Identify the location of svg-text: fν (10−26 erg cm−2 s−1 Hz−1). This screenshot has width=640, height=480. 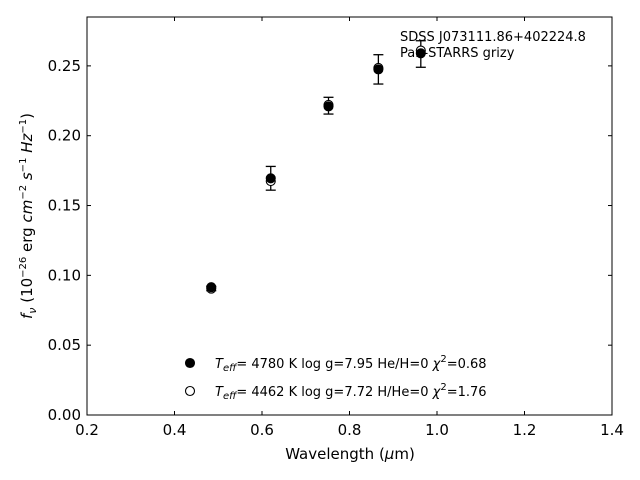
(28, 216).